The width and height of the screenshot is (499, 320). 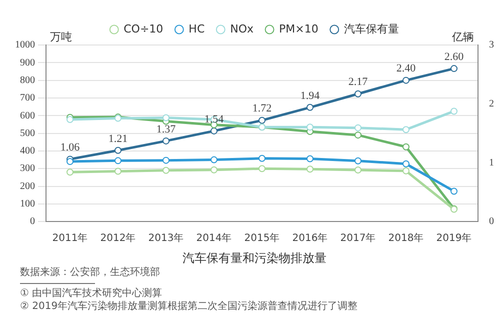 What do you see at coordinates (27, 204) in the screenshot?
I see `y-tick-label: 100` at bounding box center [27, 204].